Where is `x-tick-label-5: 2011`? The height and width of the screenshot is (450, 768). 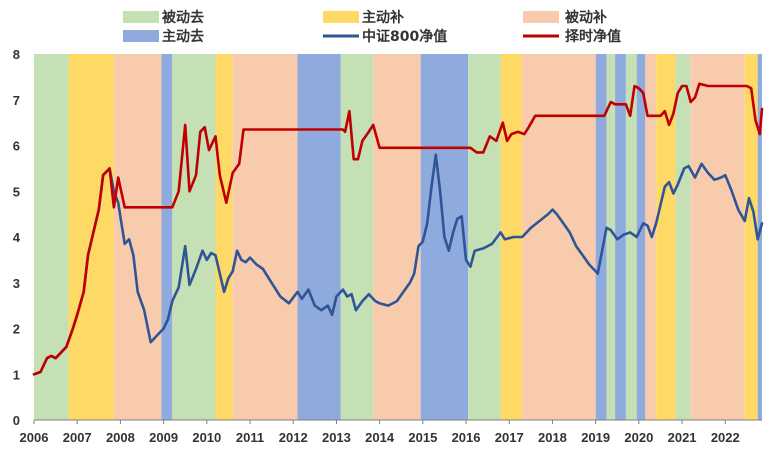
x-tick-label-5: 2011 is located at coordinates (250, 437).